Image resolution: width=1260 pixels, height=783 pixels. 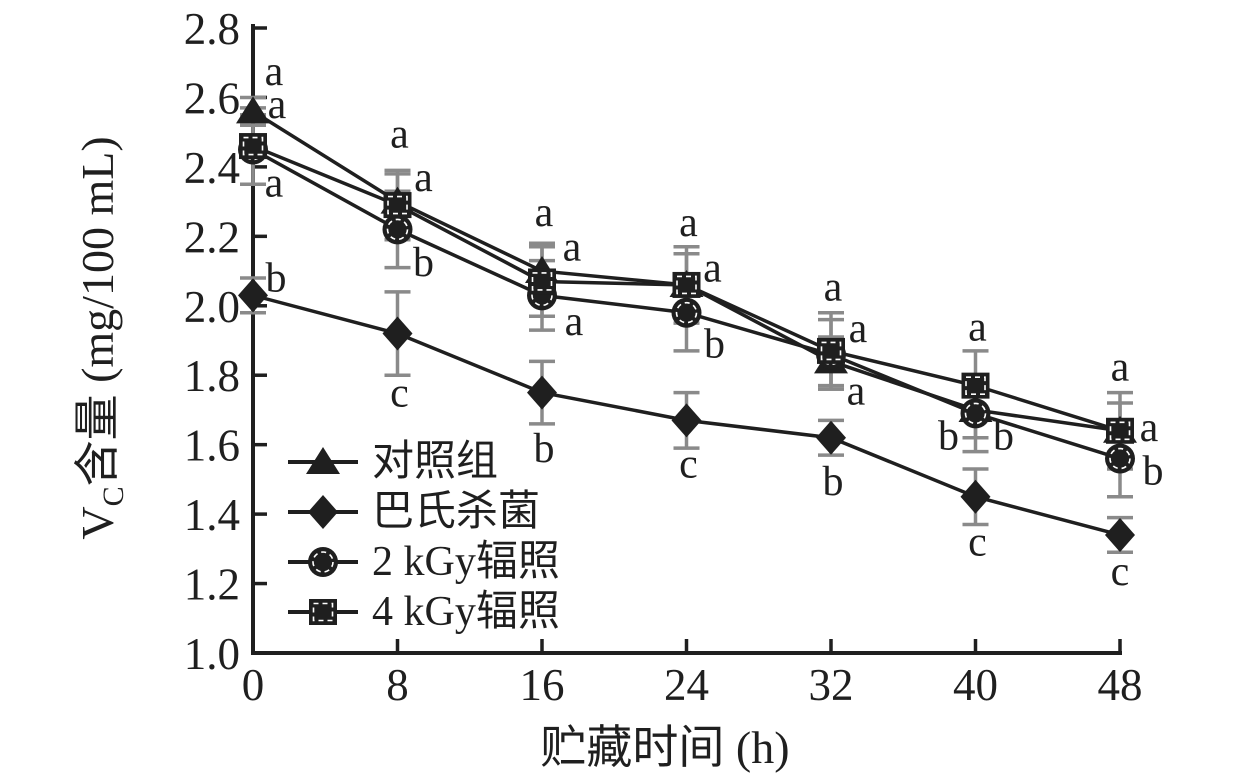 I want to click on x-tick-label: 48, so click(x=1120, y=685).